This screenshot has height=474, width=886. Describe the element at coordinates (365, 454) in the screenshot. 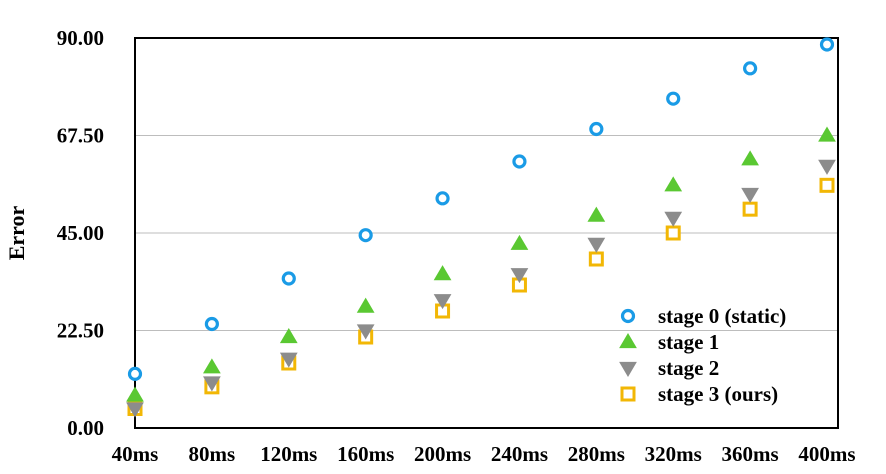

I see `x-tick-label: 160ms` at that location.